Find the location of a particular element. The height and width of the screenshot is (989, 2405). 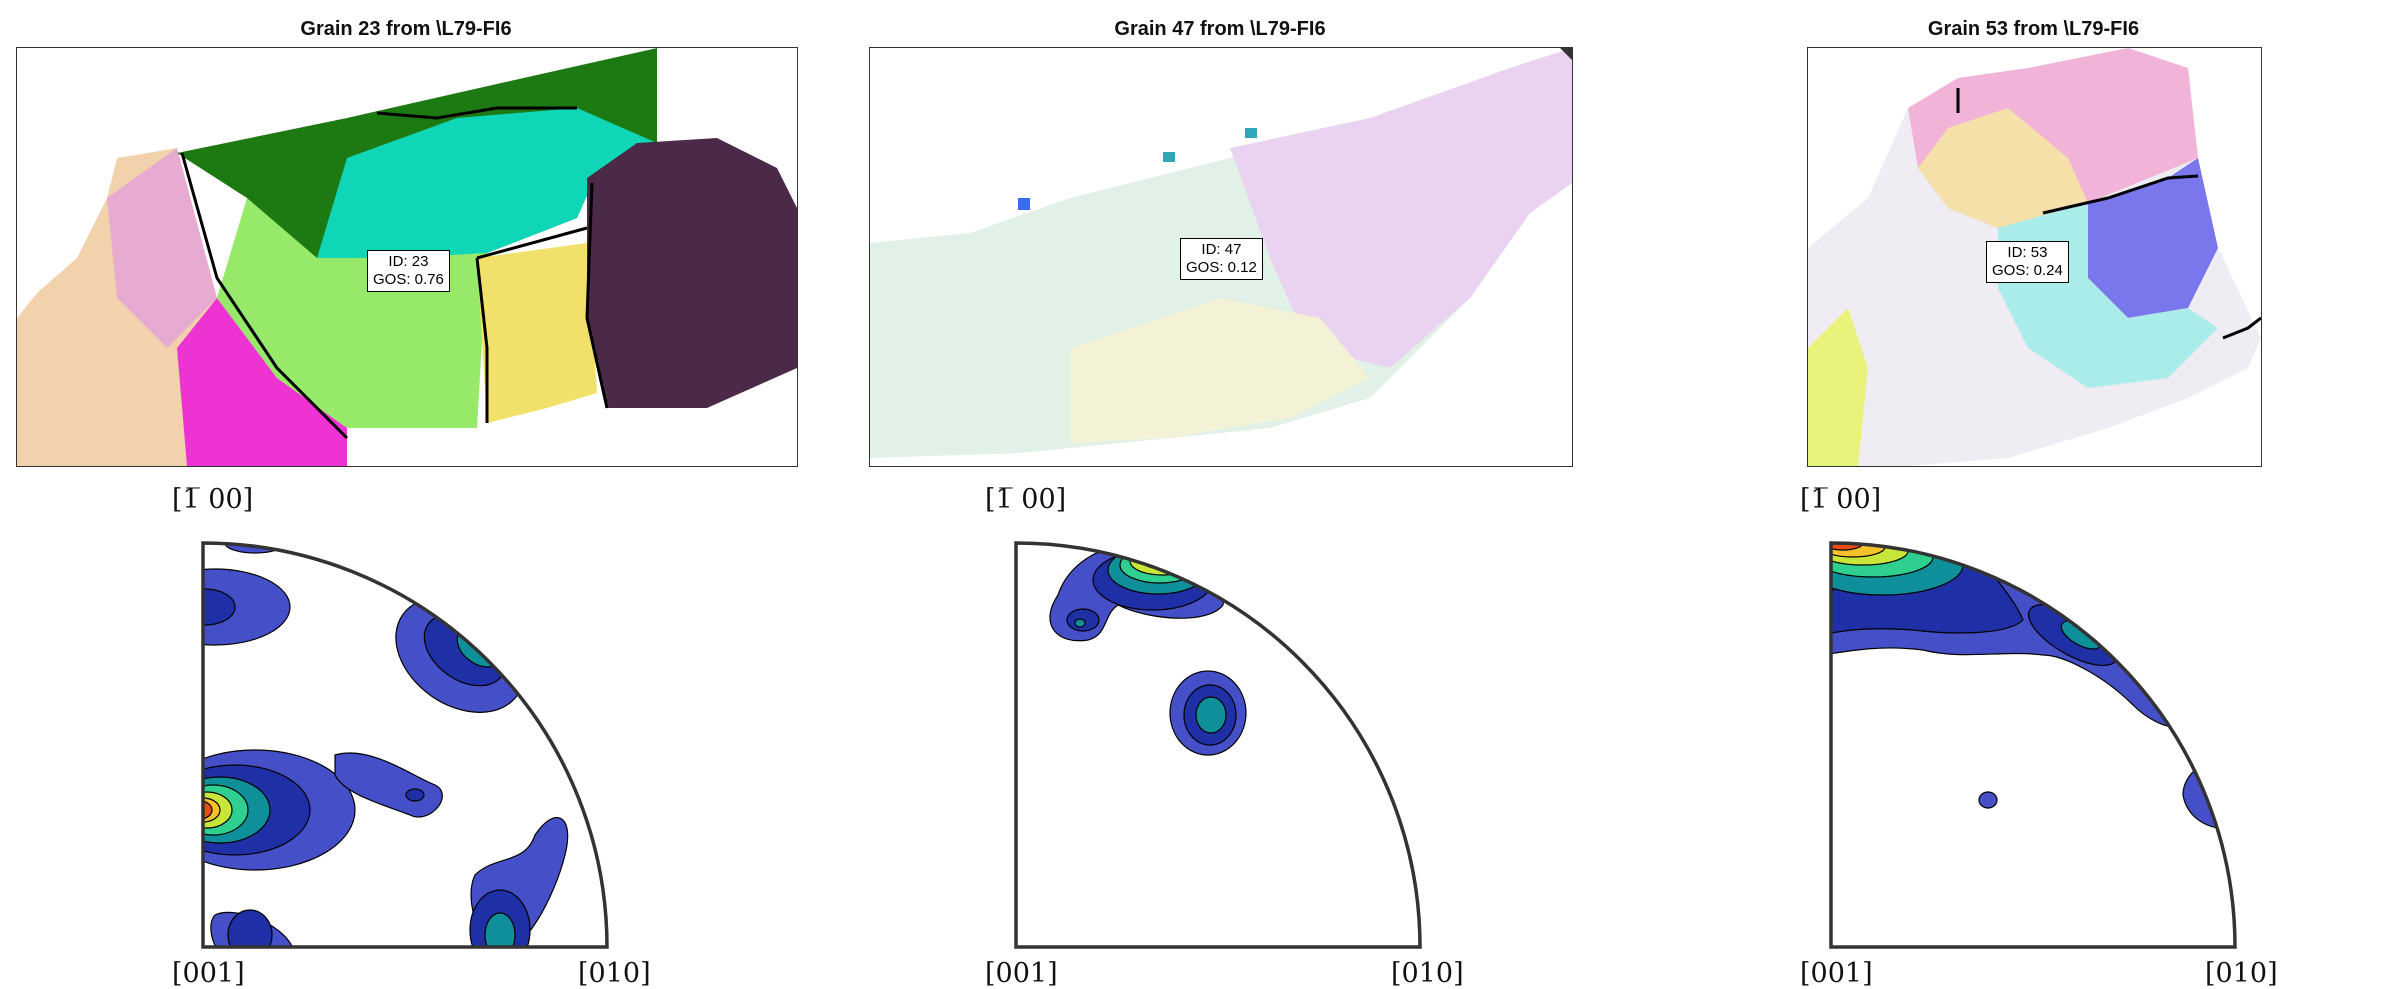

orientation-region-lilac is located at coordinates (1401, 208).